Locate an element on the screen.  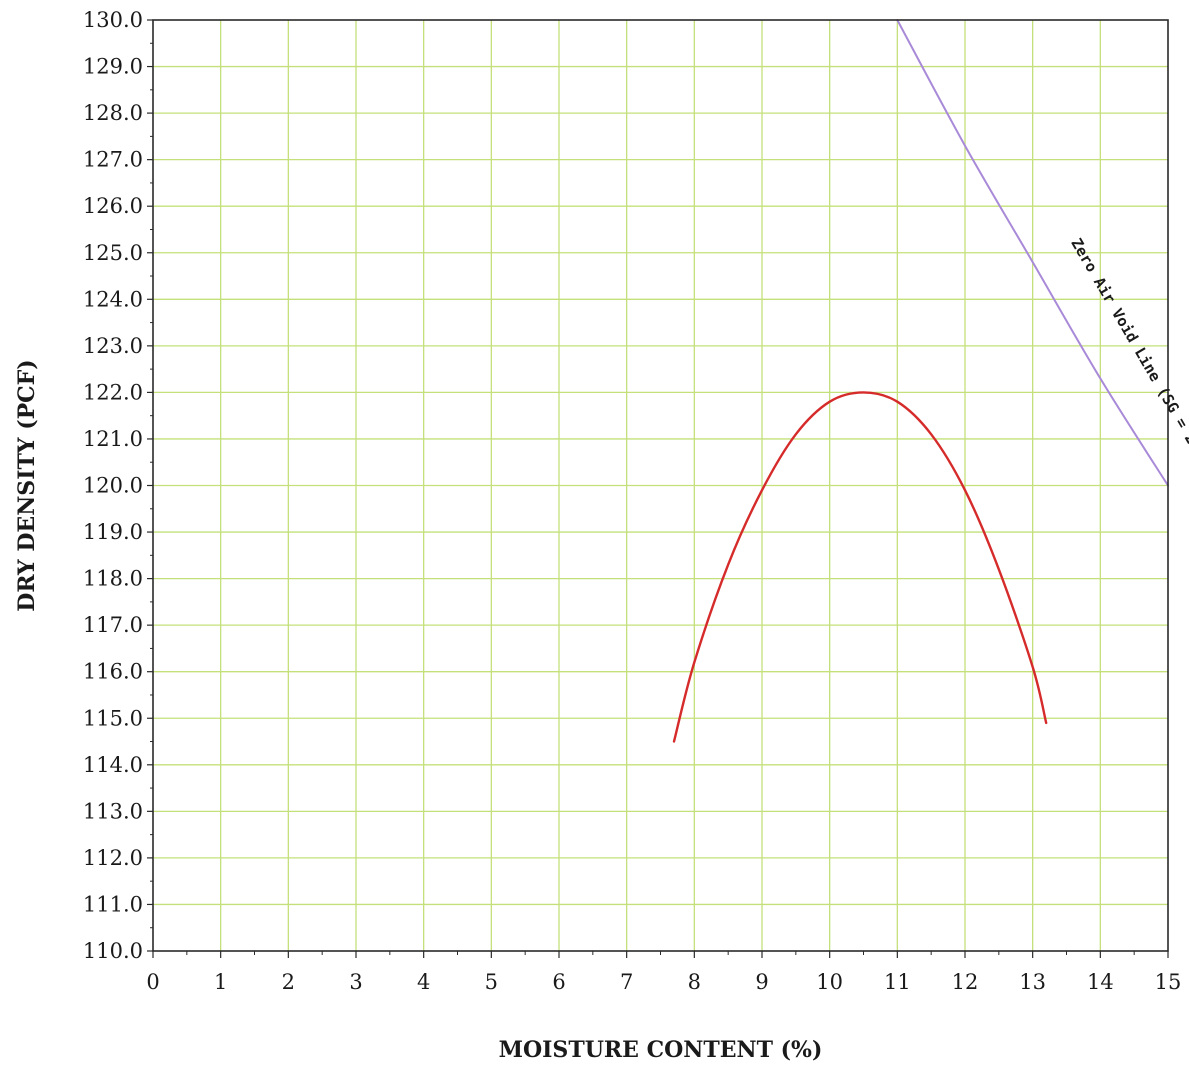
y-tick-label-119.0: 119.0 is located at coordinates (113, 532).